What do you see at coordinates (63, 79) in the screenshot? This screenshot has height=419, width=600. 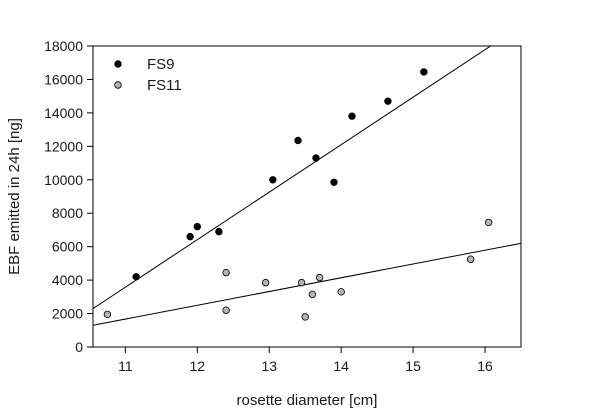 I see `y-tick-label: 16000` at bounding box center [63, 79].